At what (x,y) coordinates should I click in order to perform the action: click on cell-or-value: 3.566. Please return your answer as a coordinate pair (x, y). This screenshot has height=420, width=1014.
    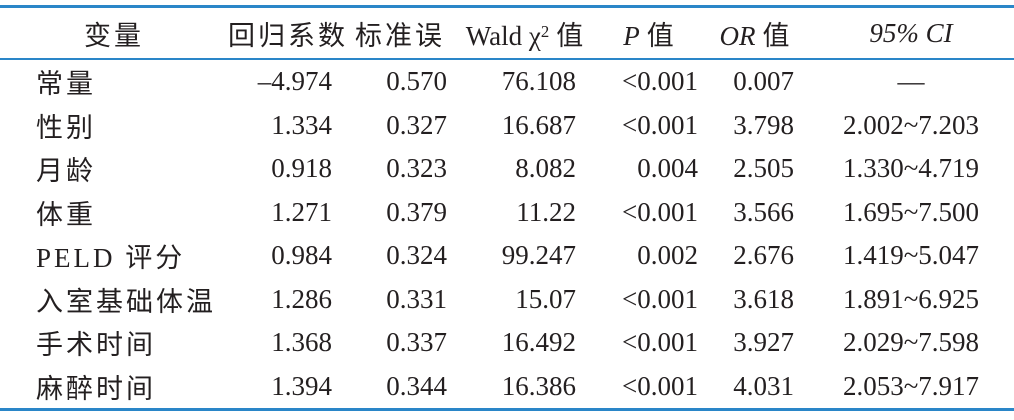
    Looking at the image, I should click on (763, 211).